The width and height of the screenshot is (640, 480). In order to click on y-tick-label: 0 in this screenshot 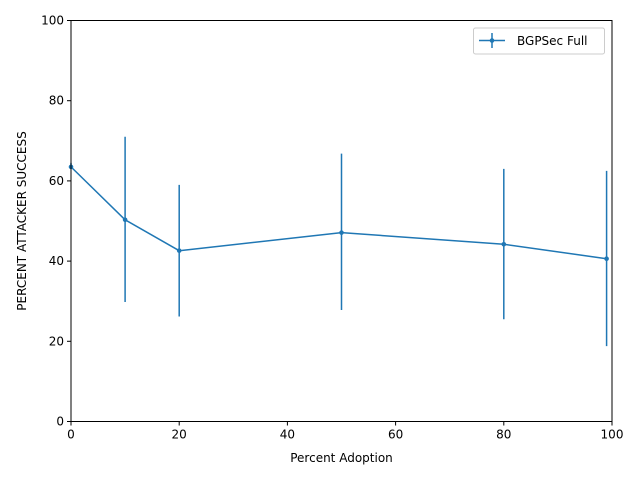, I will do `click(60, 422)`.